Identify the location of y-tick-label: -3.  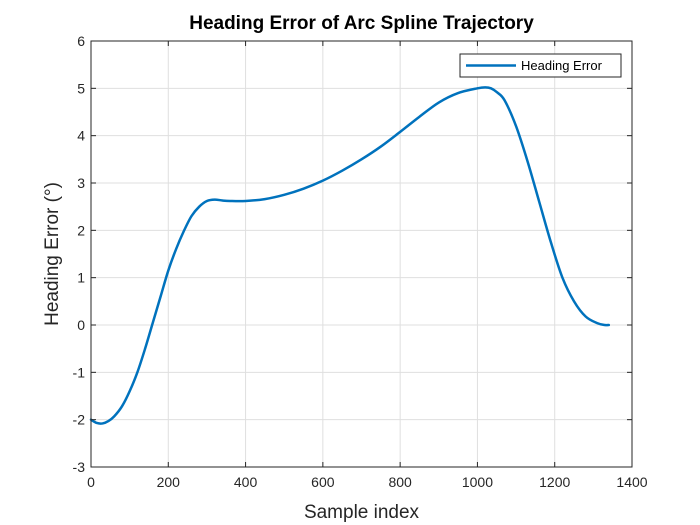
(79, 467).